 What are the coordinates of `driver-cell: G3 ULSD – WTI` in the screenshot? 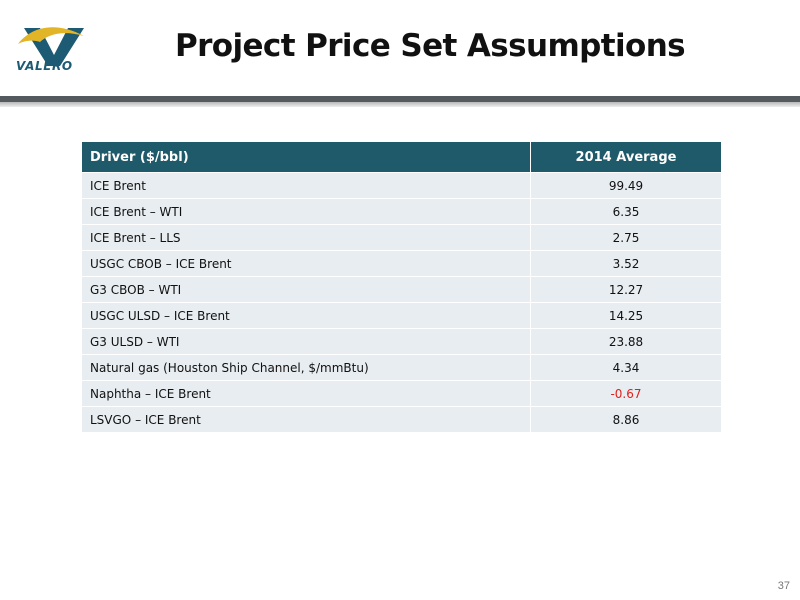 It's located at (306, 341).